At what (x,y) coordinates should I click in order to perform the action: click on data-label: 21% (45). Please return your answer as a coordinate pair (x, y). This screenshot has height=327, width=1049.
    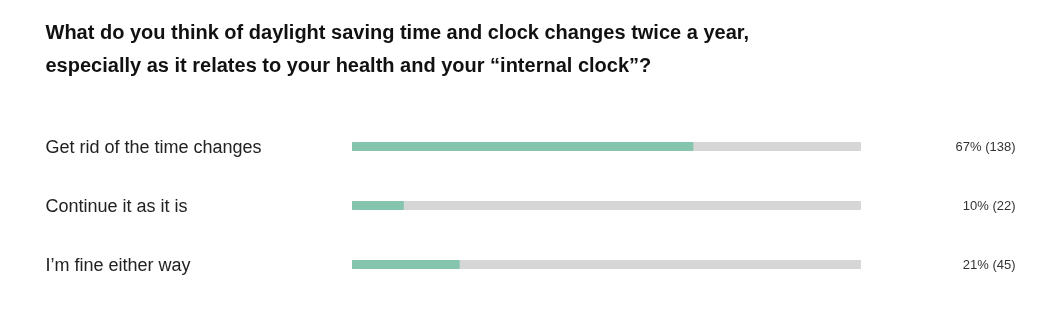
    Looking at the image, I should click on (989, 264).